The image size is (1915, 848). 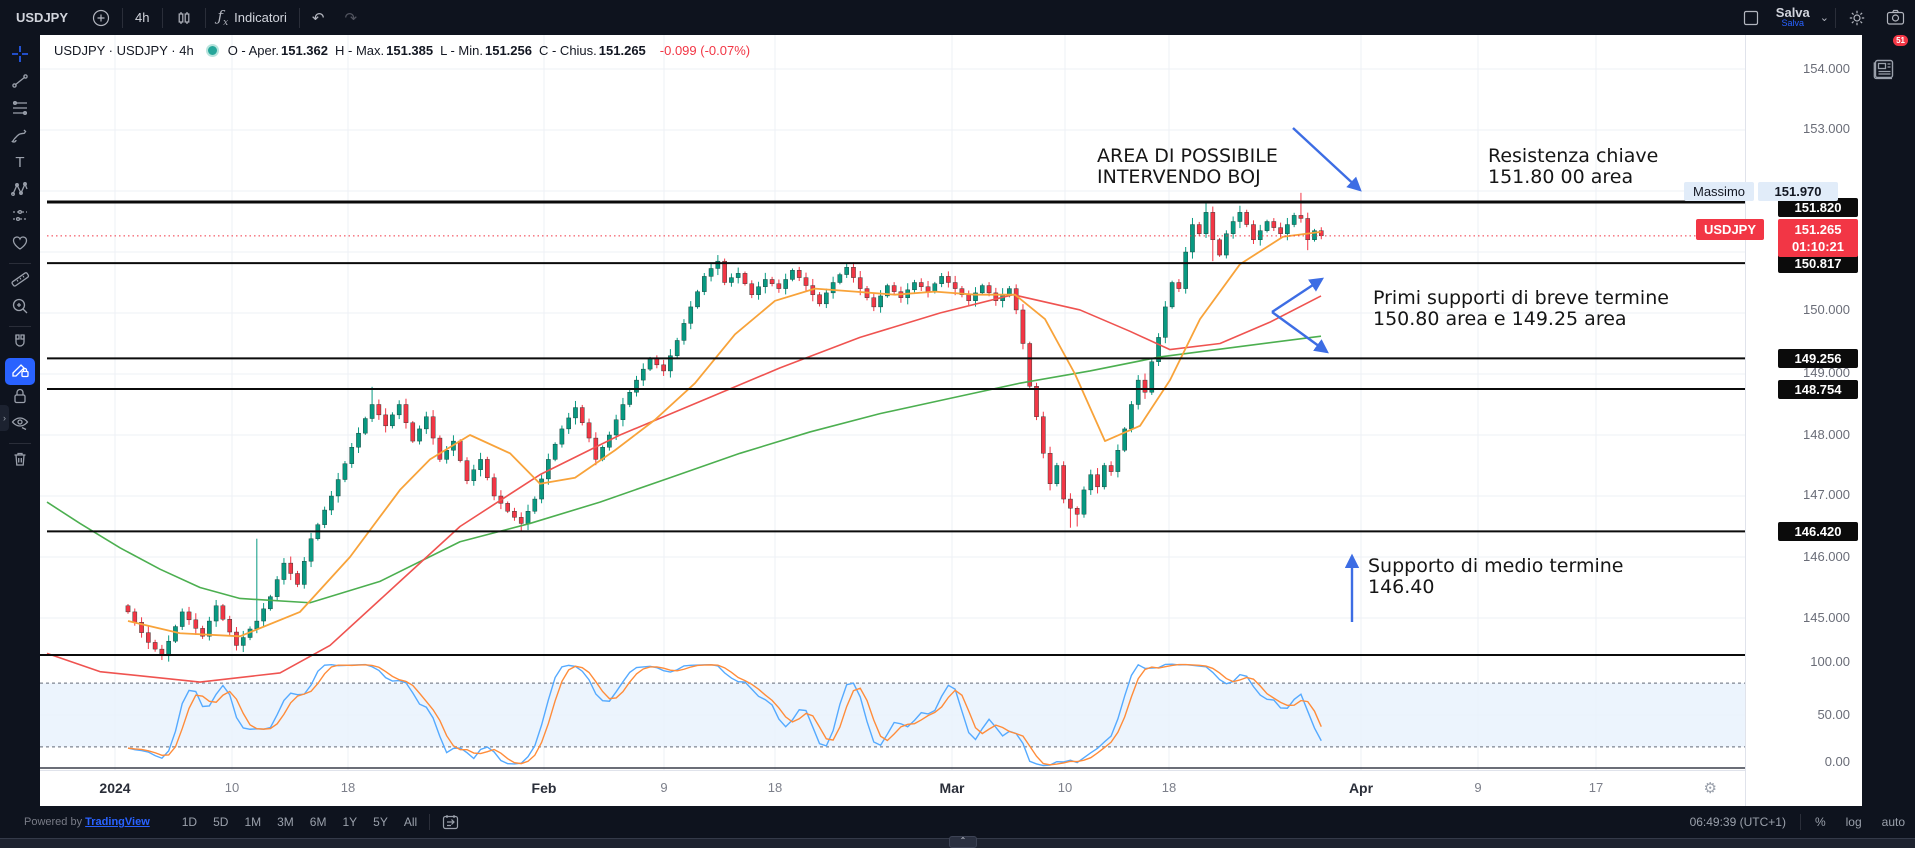 What do you see at coordinates (1573, 166) in the screenshot?
I see `annotation-resistance: Resistenza chiave 151.80 00 area` at bounding box center [1573, 166].